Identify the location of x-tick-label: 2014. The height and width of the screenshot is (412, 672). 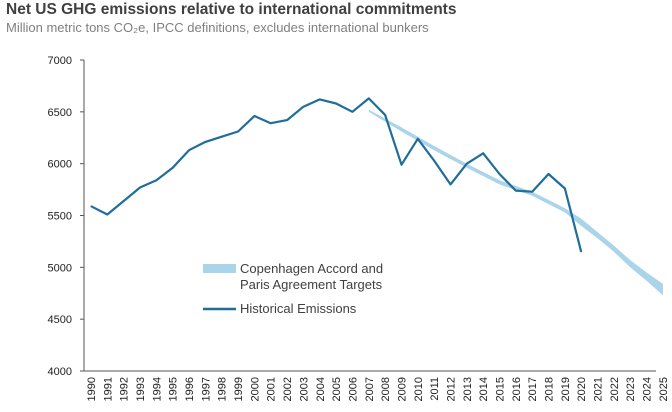
(484, 389).